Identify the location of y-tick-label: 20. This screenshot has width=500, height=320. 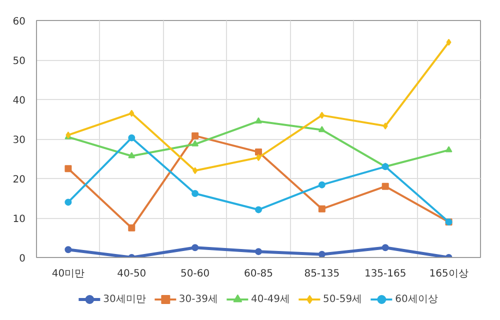
(19, 180).